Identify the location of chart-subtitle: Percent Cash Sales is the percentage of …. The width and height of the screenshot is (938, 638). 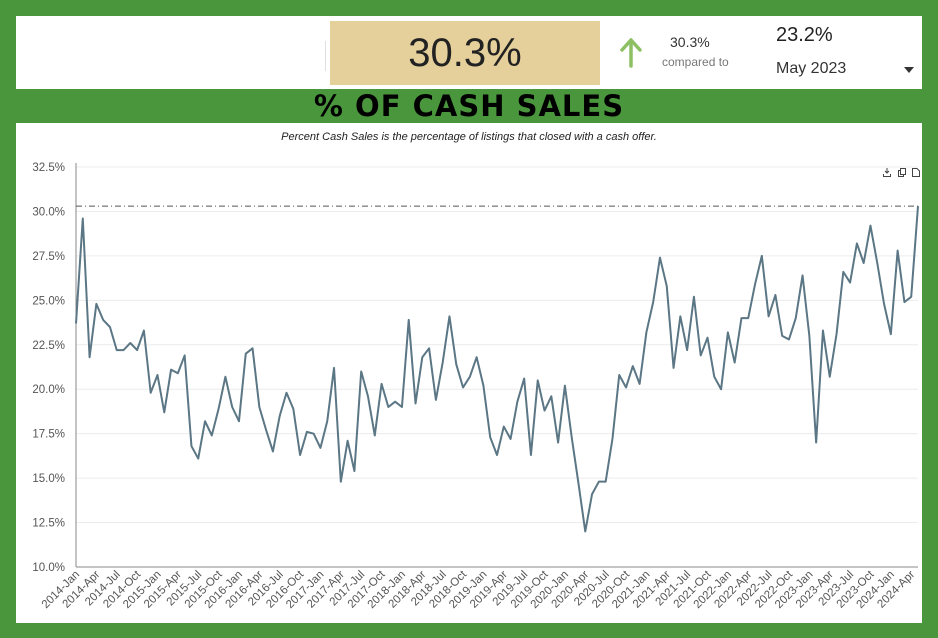
(469, 137).